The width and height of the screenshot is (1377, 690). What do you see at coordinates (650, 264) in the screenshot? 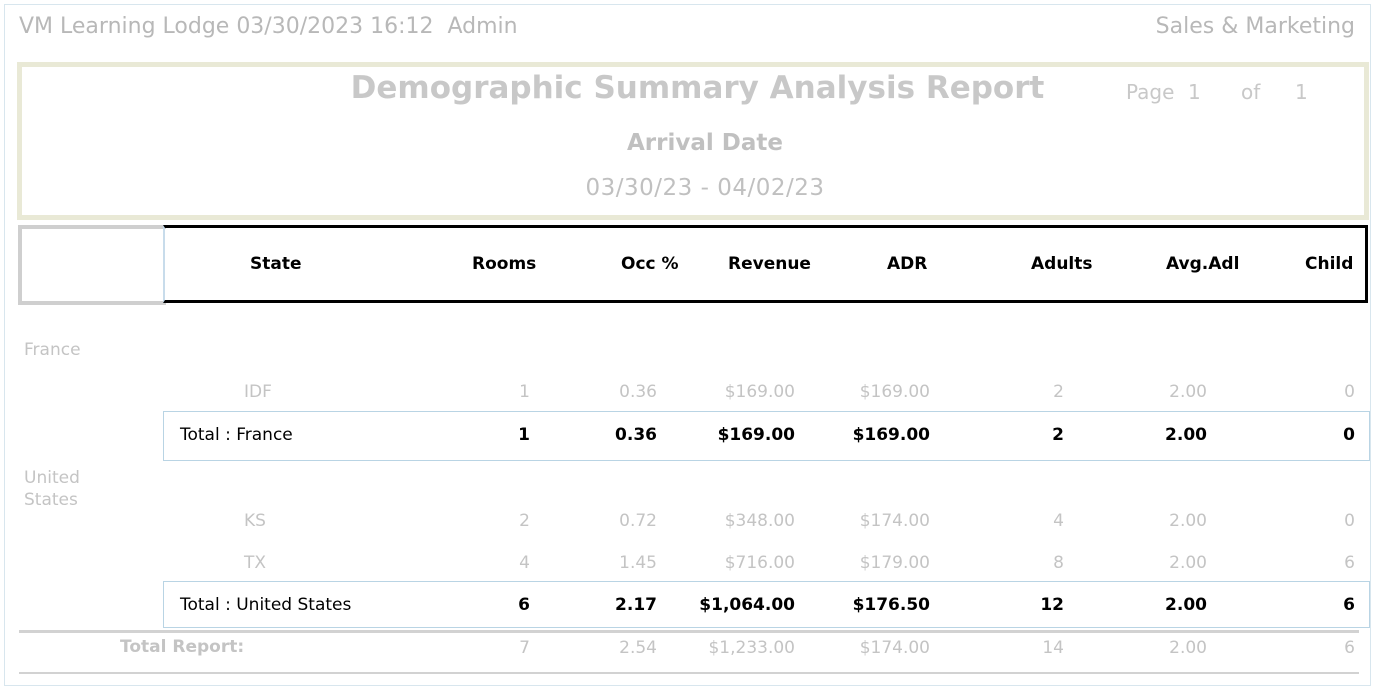
I see `col-header-occ: Occ %` at bounding box center [650, 264].